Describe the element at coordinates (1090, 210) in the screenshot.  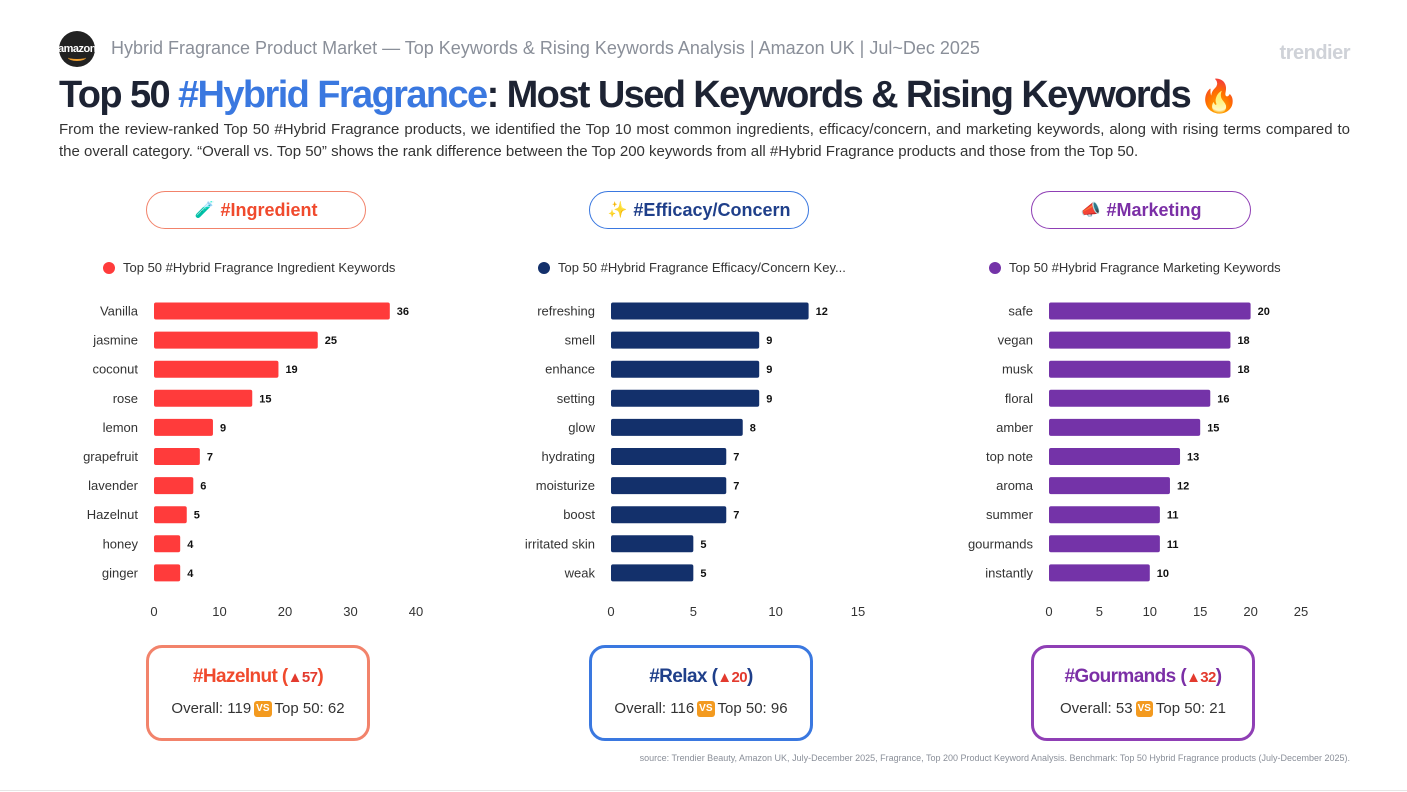
I see `megaphone-icon: 📣` at that location.